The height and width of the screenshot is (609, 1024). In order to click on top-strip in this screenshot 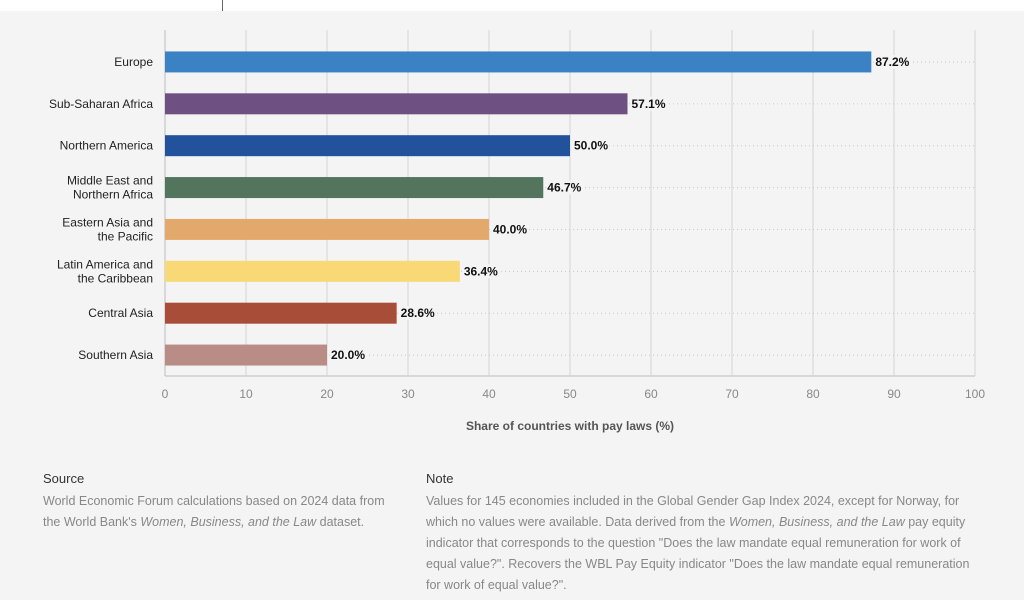, I will do `click(512, 5)`.